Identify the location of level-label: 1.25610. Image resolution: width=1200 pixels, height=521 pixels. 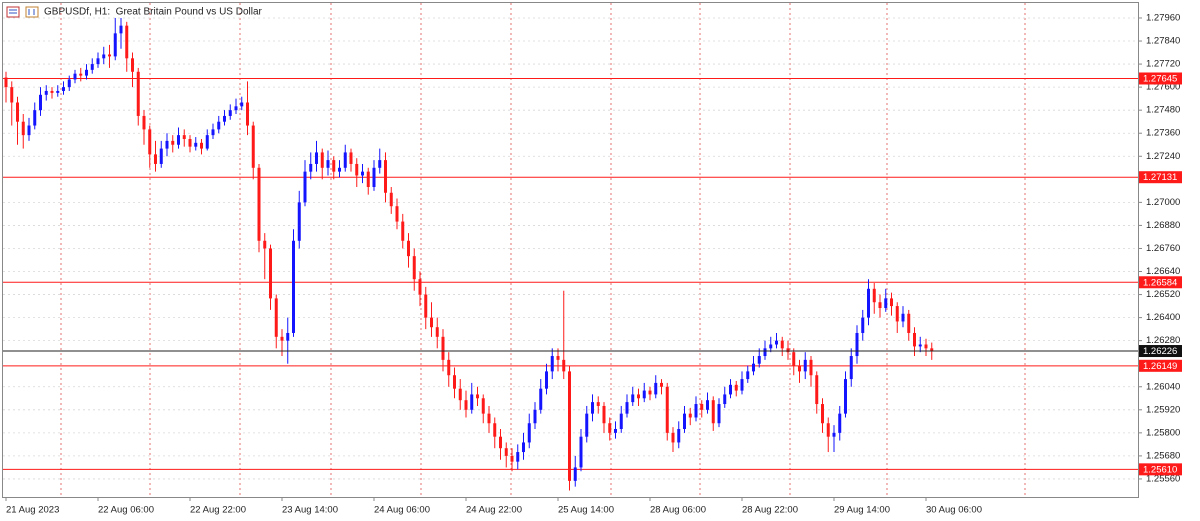
(1160, 469).